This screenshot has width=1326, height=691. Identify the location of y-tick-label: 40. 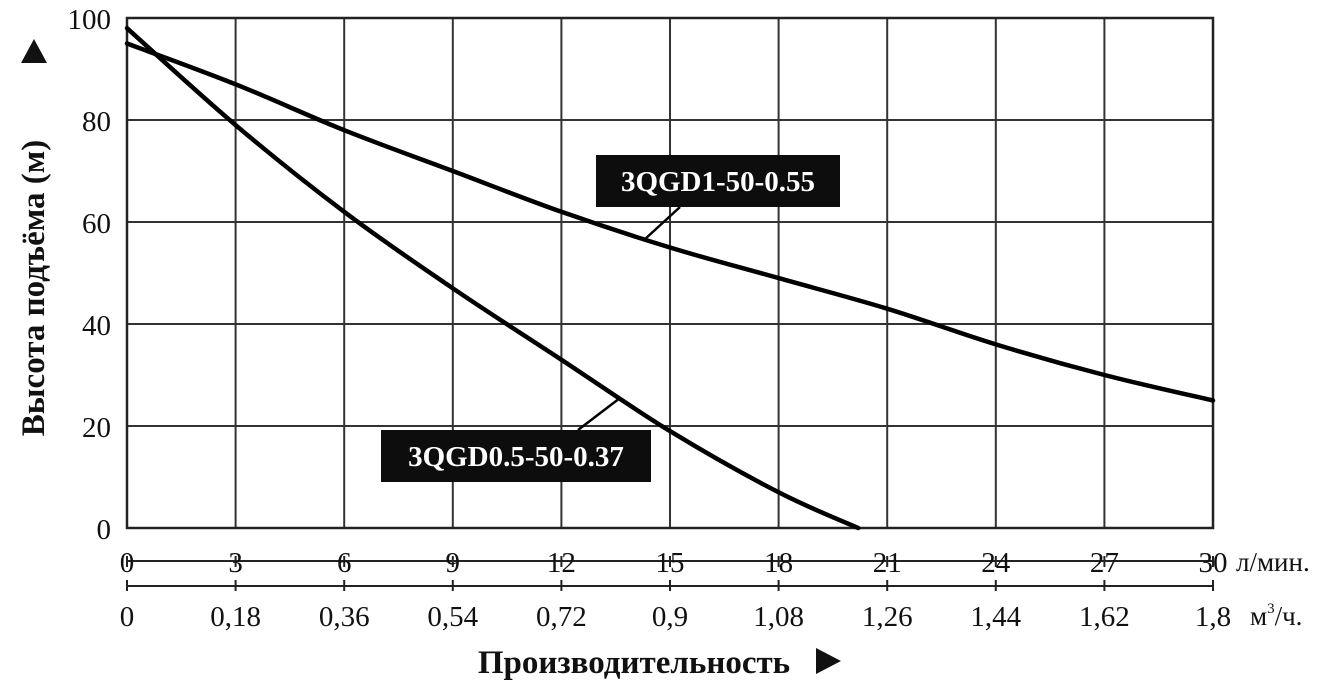
(96, 326).